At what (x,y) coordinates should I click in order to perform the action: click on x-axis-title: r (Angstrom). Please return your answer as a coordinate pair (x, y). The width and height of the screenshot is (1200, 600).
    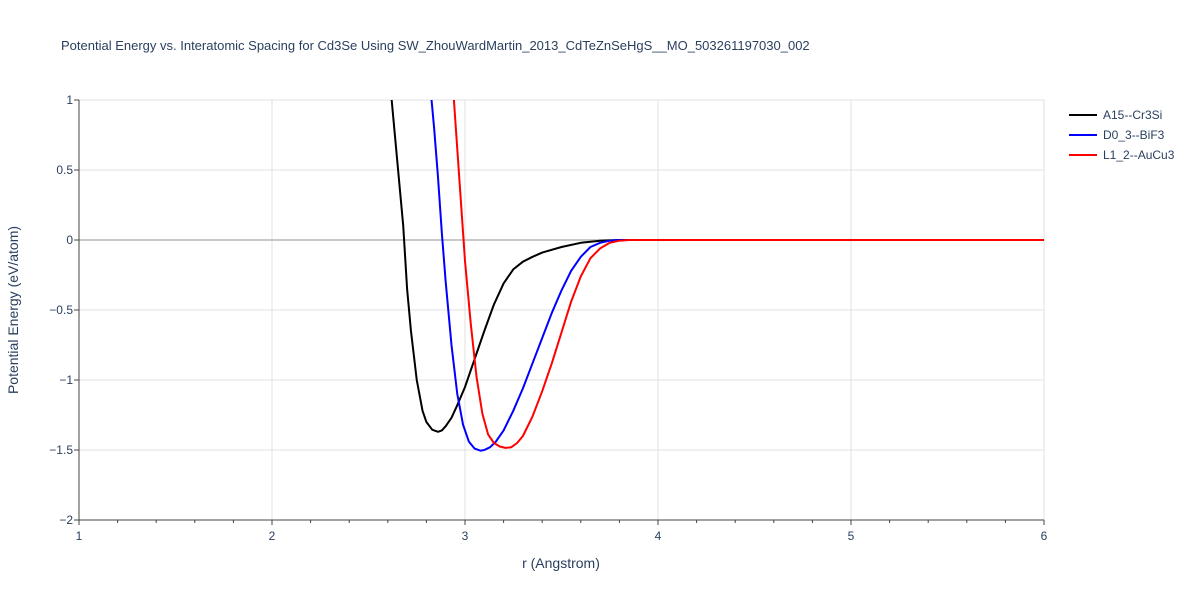
    Looking at the image, I should click on (561, 563).